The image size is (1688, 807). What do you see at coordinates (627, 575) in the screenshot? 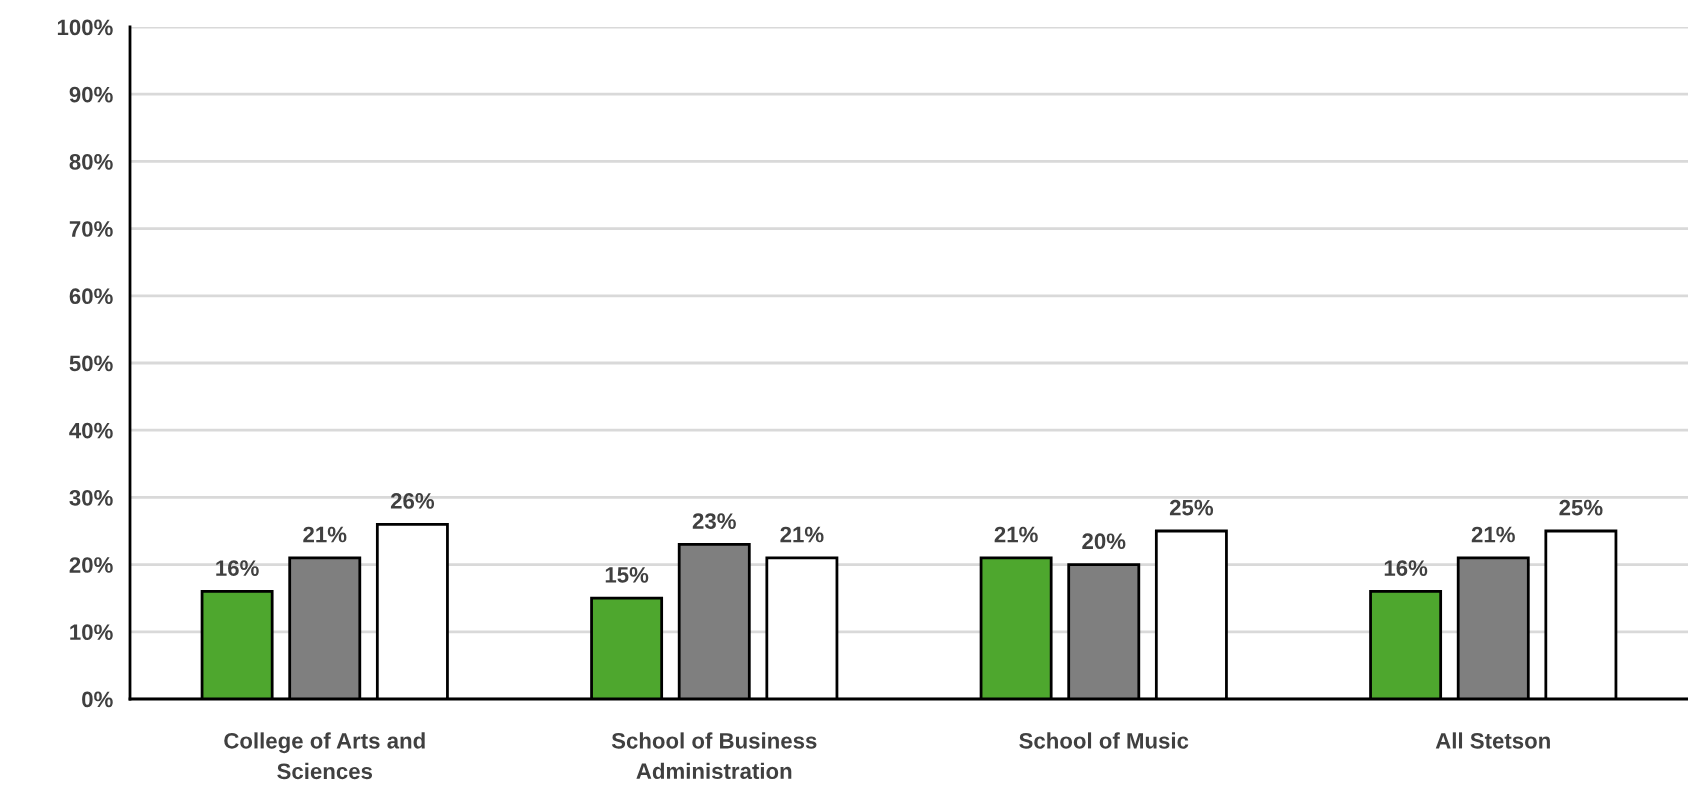
I see `data-label: 15%` at bounding box center [627, 575].